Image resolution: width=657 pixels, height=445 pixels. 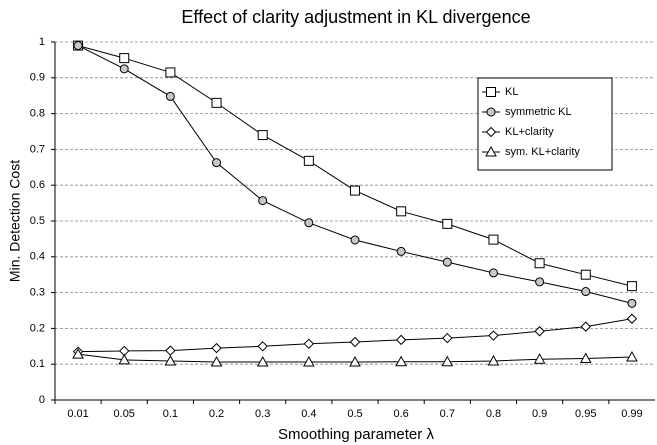 I want to click on x-tick-label: 0.1, so click(x=170, y=414).